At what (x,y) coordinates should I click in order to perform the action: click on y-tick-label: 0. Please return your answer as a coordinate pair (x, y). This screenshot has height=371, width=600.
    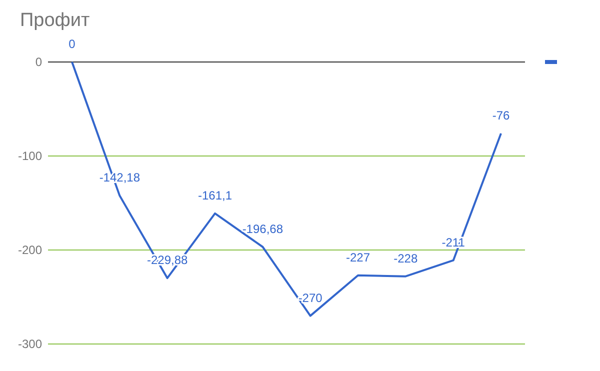
    Looking at the image, I should click on (38, 62).